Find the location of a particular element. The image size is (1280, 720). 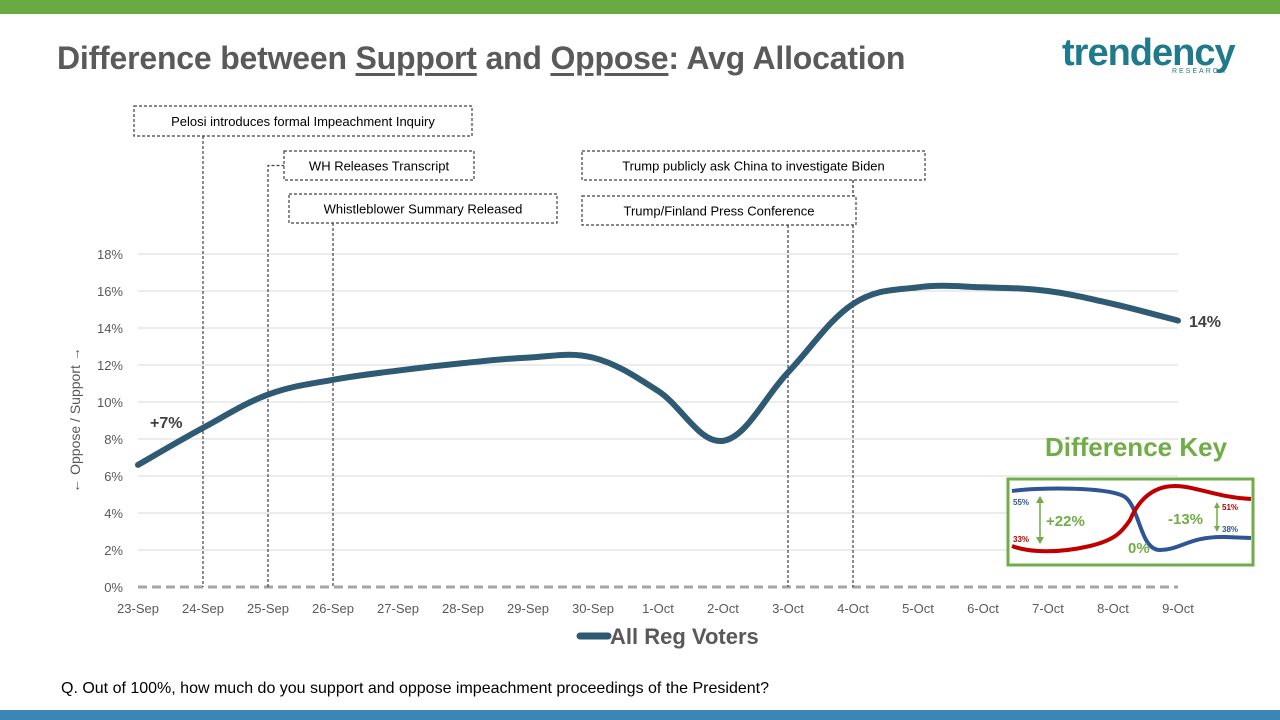

y-tick-label: 12% is located at coordinates (110, 365).